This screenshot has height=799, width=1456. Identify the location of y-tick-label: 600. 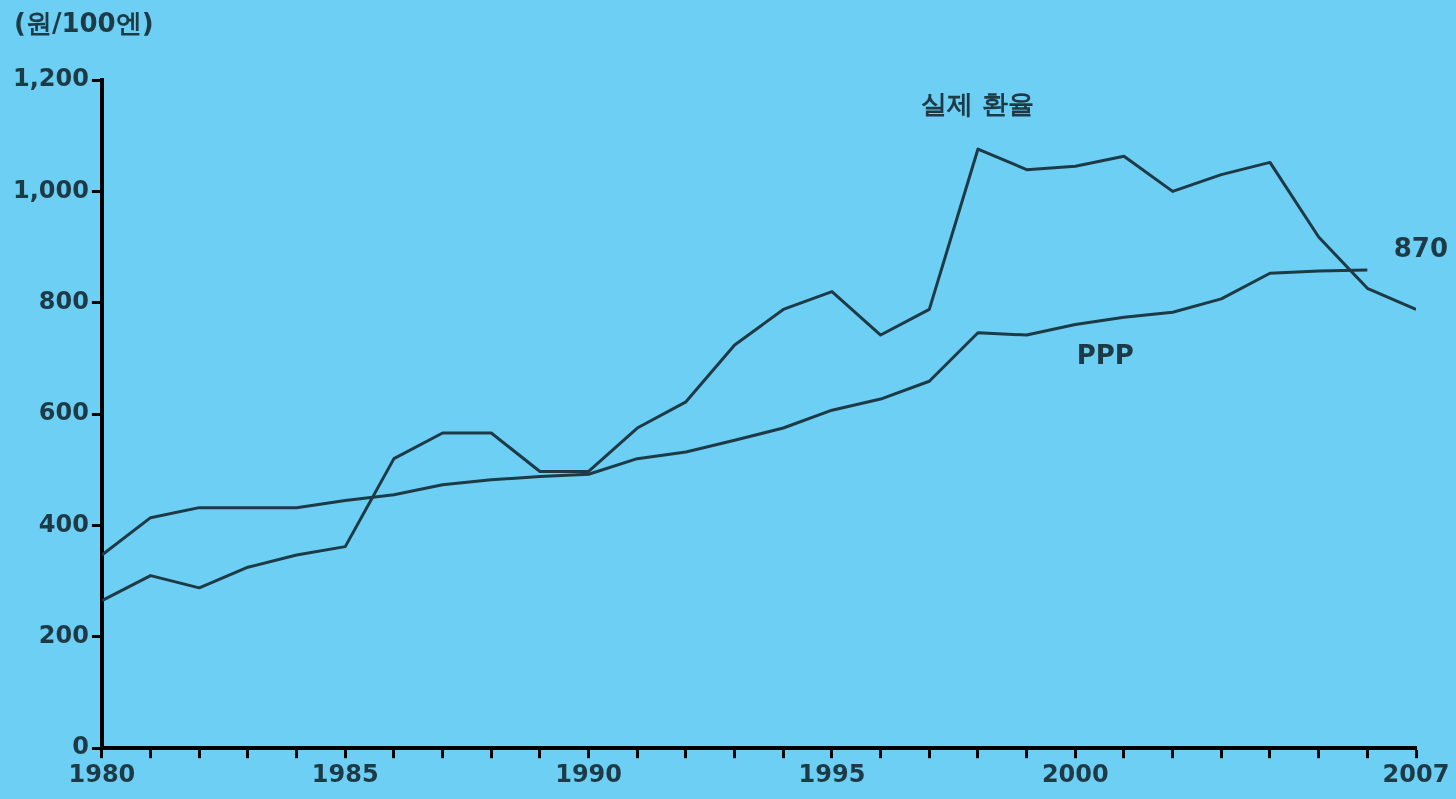
(63, 412).